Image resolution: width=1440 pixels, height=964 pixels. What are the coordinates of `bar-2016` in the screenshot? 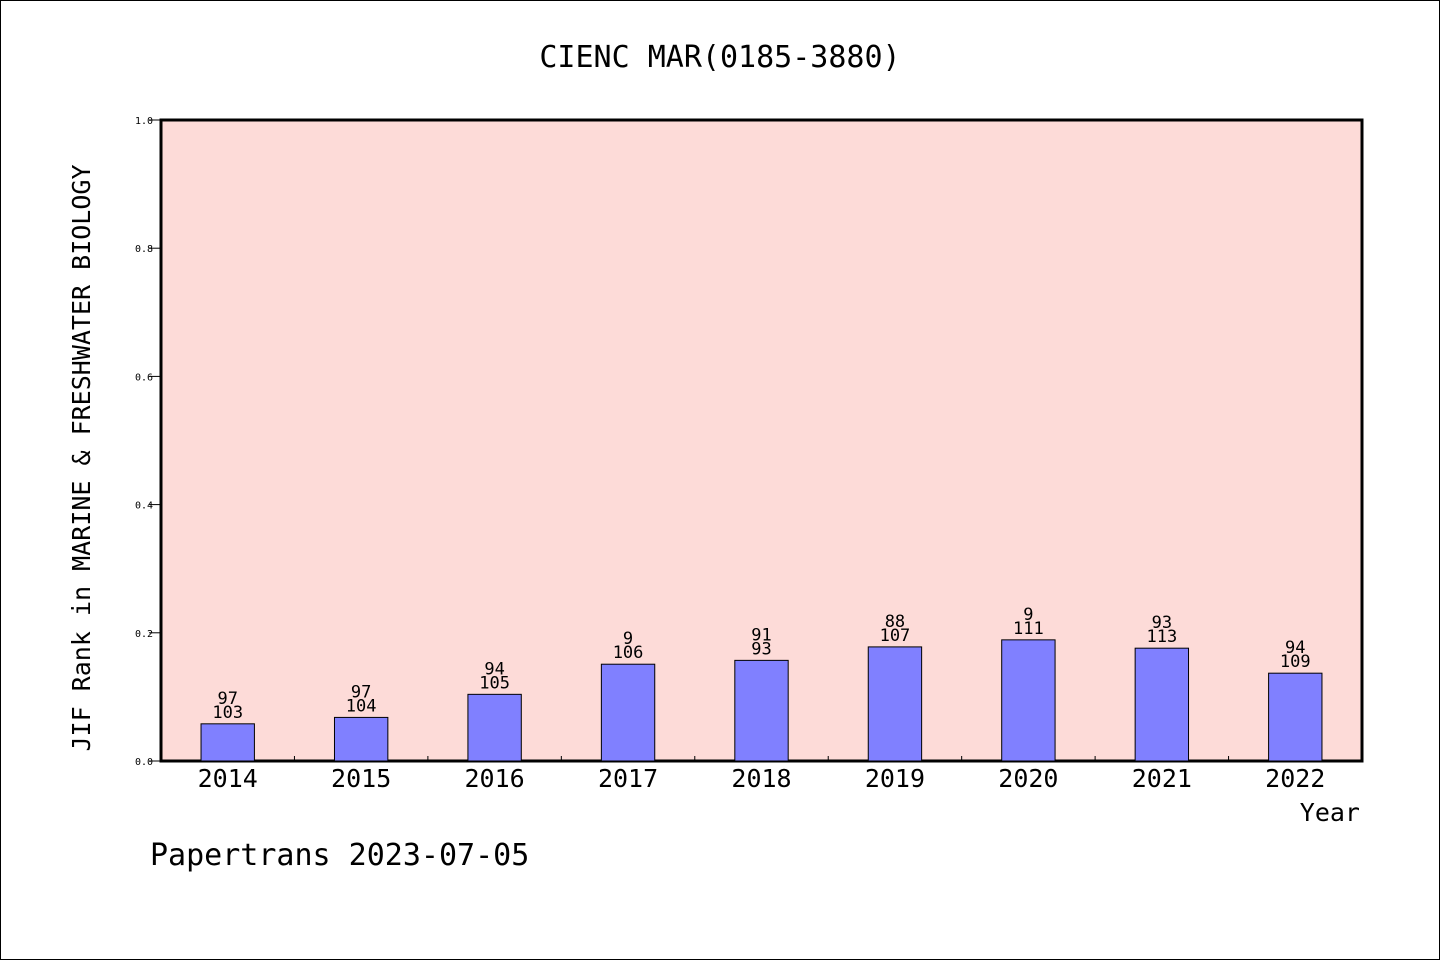 It's located at (494, 727).